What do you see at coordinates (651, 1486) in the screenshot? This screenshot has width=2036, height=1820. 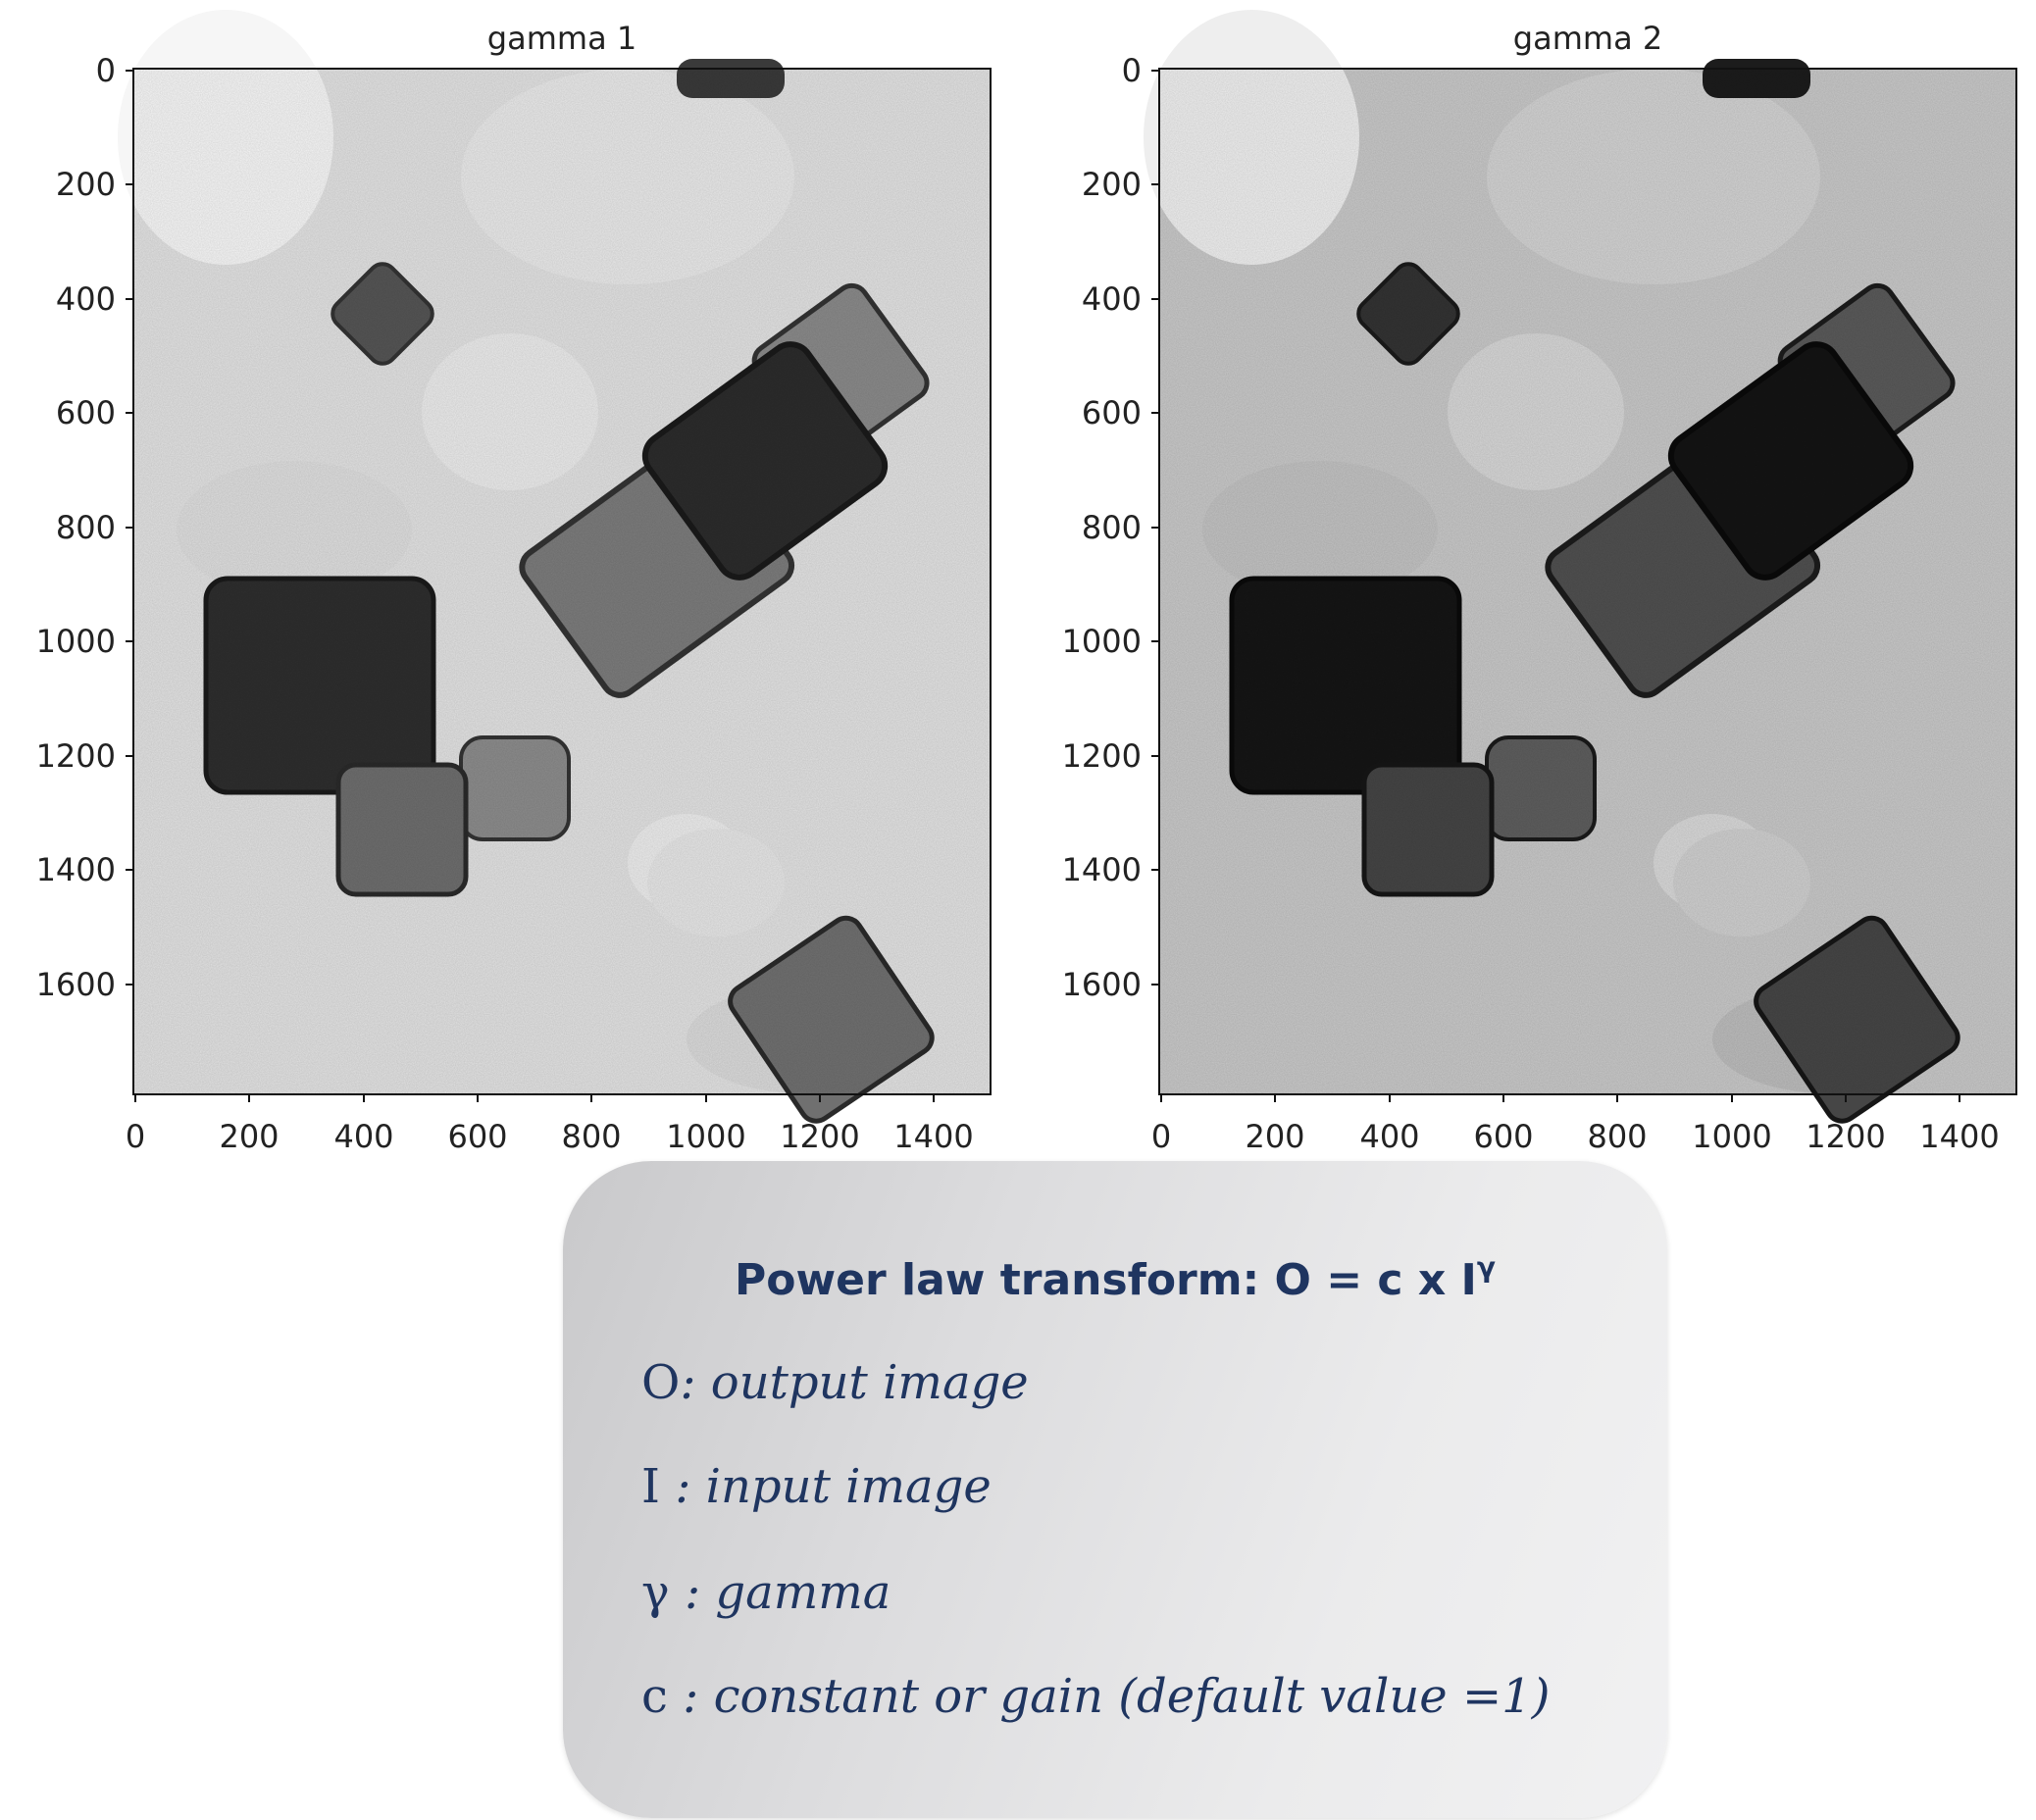 I see `definition-symbol: I` at bounding box center [651, 1486].